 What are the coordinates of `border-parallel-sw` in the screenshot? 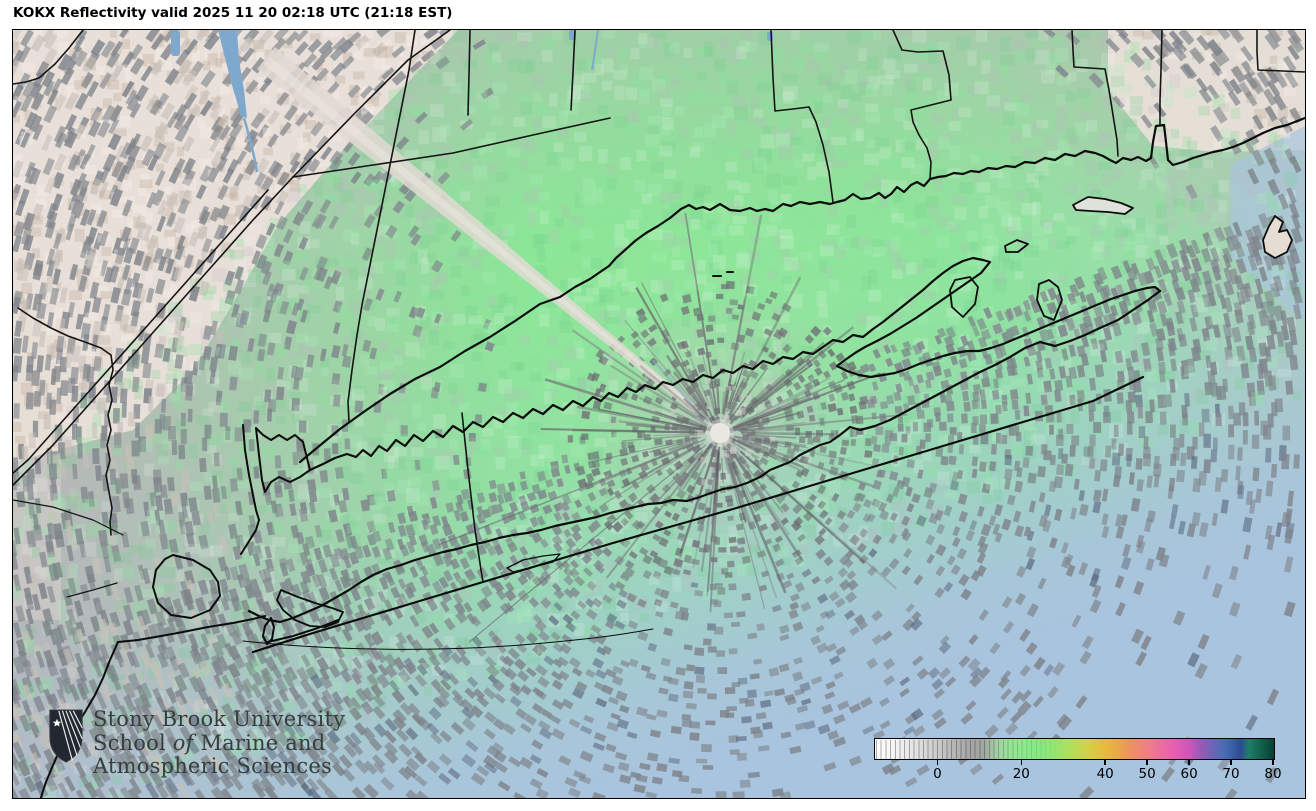 It's located at (141, 331).